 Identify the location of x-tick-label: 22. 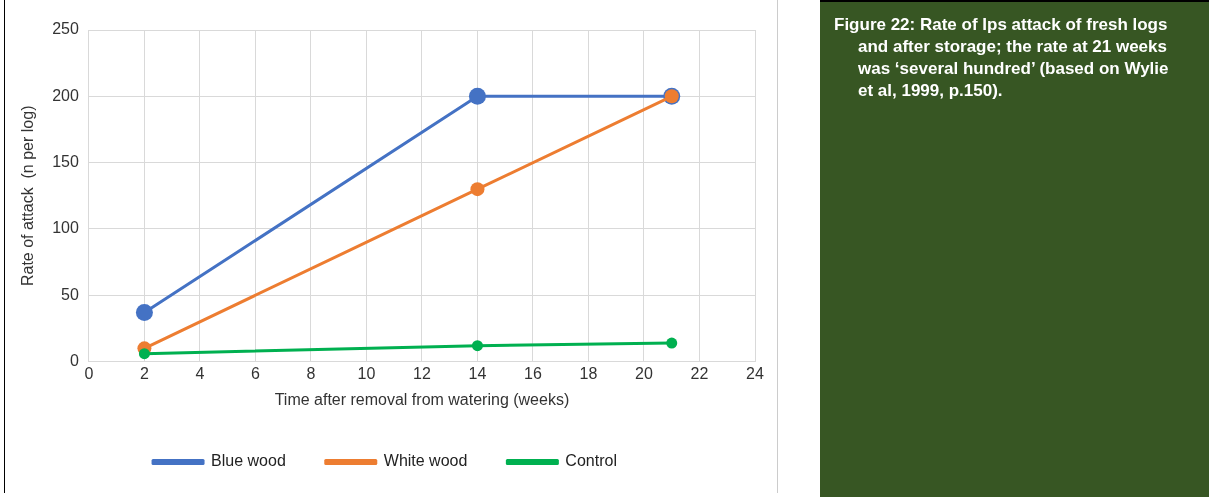
(699, 373).